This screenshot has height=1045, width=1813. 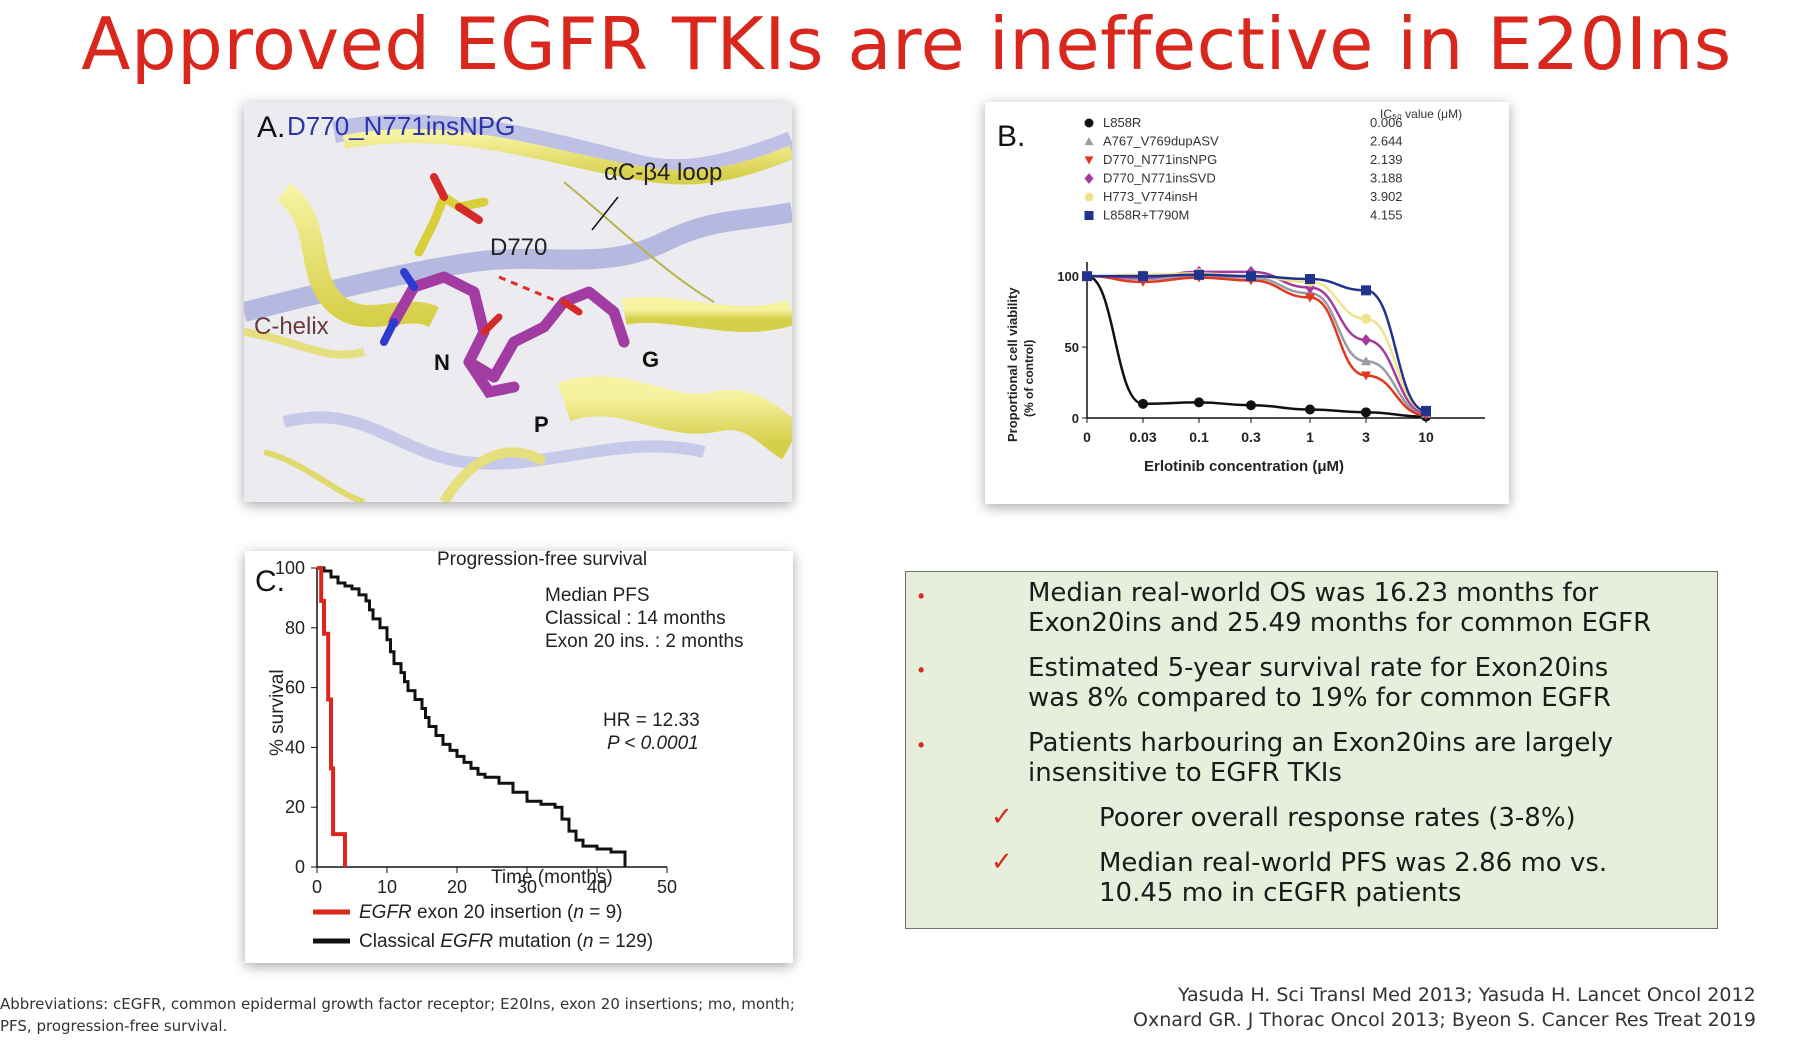 What do you see at coordinates (1122, 122) in the screenshot?
I see `legend-series-name: L858R` at bounding box center [1122, 122].